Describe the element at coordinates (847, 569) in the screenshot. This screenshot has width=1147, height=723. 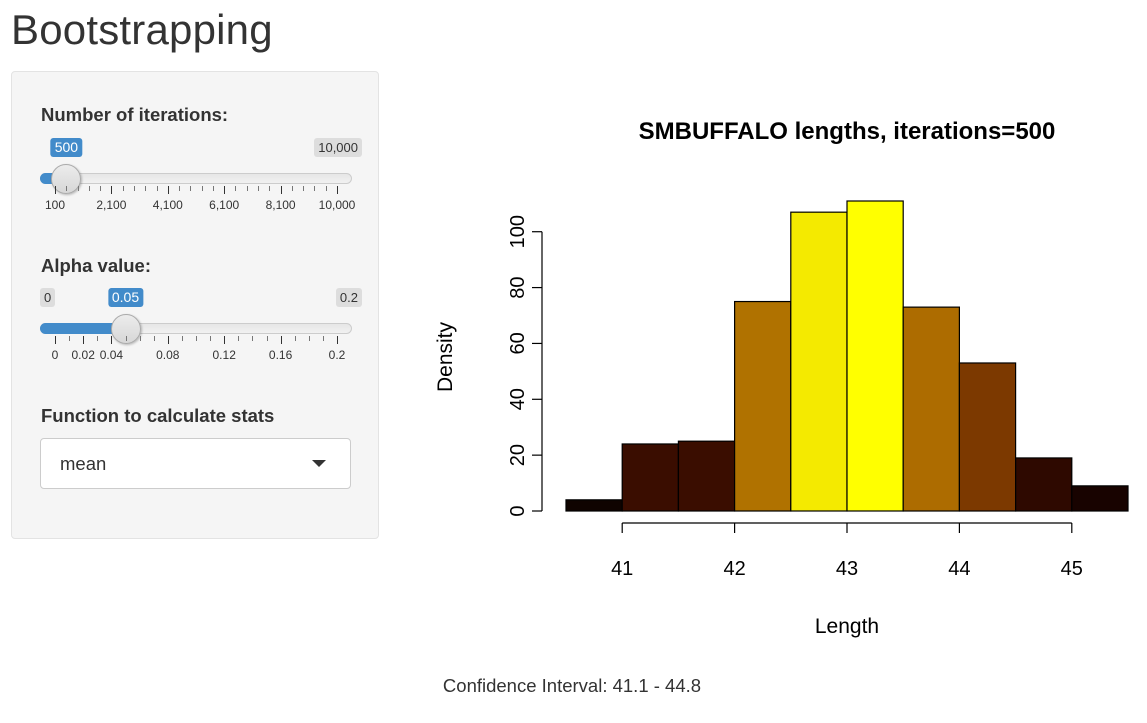
I see `x-tick-label: 43` at that location.